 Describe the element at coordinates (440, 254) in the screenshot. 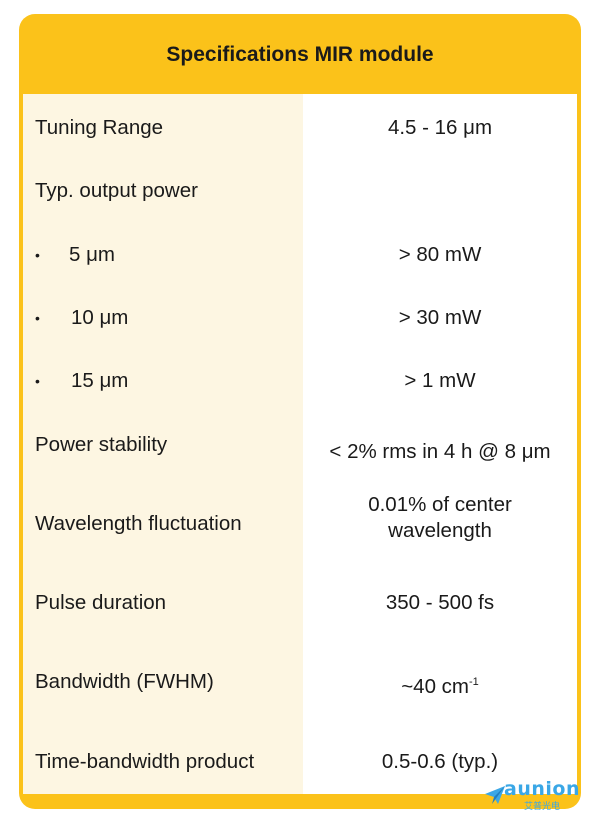

I see `row-value-5um: > 80 mW` at that location.